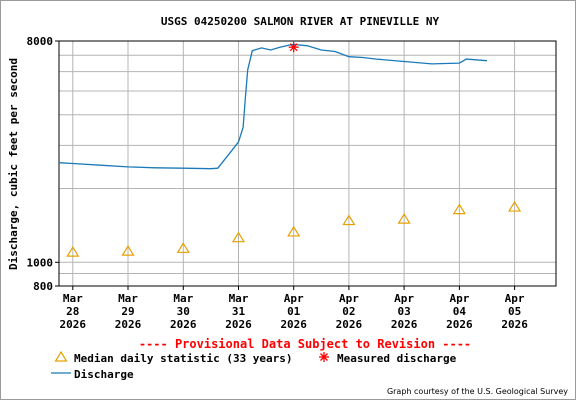 Image resolution: width=576 pixels, height=401 pixels. Describe the element at coordinates (514, 311) in the screenshot. I see `x-tick-label: 05` at that location.